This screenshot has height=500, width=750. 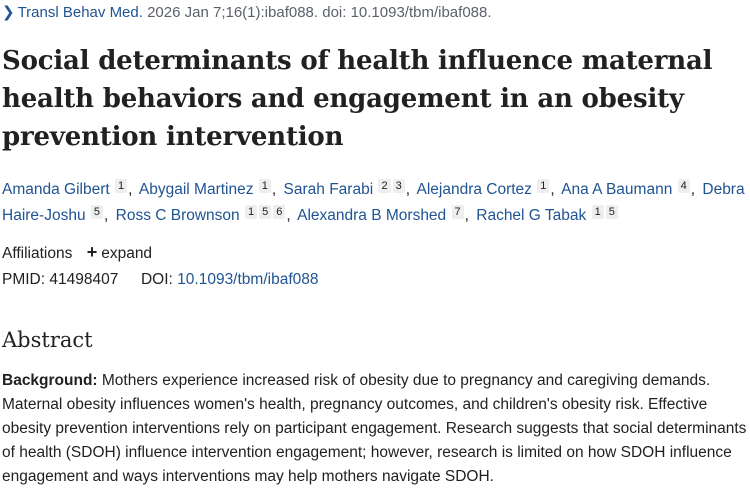 What do you see at coordinates (196, 189) in the screenshot?
I see `author-link: Abygail Martinez` at bounding box center [196, 189].